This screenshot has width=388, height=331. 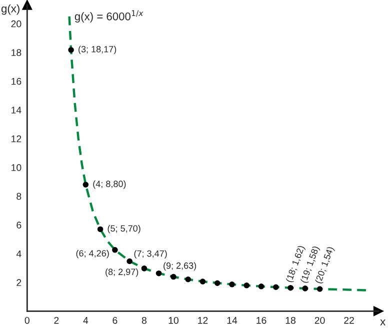 What do you see at coordinates (150, 254) in the screenshot?
I see `data-label: (7; 3,47)` at bounding box center [150, 254].